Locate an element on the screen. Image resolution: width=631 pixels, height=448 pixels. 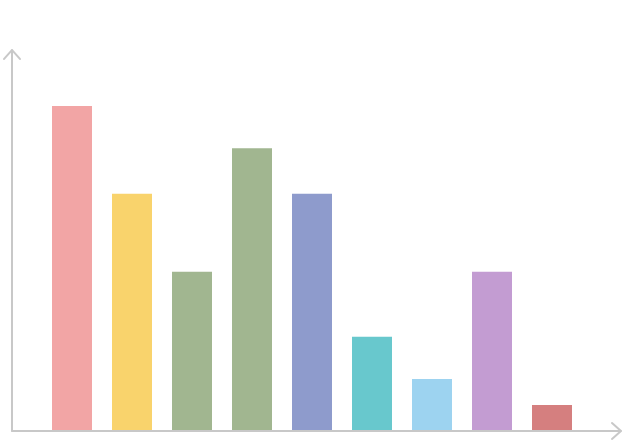
x-axis-arrow-icon is located at coordinates (616, 431).